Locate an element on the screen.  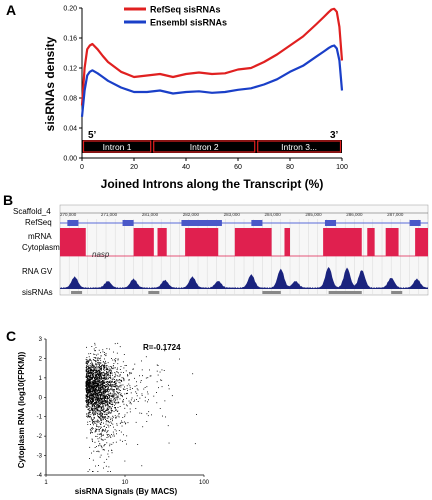
a-intron-box is located at coordinates (299, 146).